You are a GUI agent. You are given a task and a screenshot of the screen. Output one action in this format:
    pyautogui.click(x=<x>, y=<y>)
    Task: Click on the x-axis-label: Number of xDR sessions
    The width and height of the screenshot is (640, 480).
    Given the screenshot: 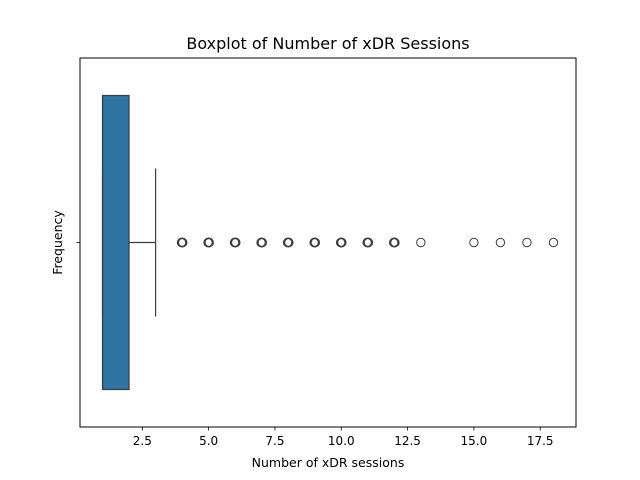 What is the action you would take?
    pyautogui.click(x=328, y=462)
    